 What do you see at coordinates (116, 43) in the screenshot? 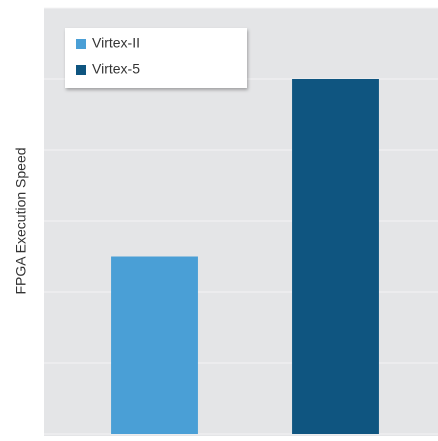
I see `legend-label: Virtex-II` at bounding box center [116, 43].